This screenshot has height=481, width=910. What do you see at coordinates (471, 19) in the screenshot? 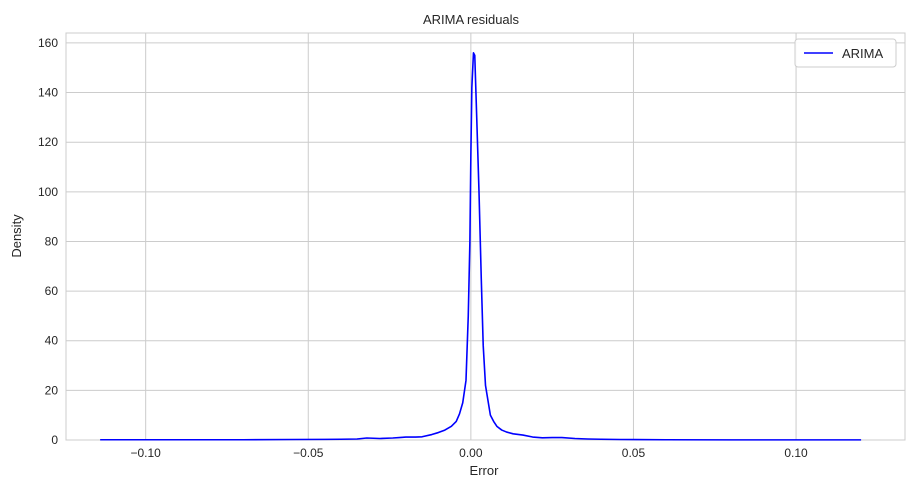
I see `chart-title: ARIMA residuals` at bounding box center [471, 19].